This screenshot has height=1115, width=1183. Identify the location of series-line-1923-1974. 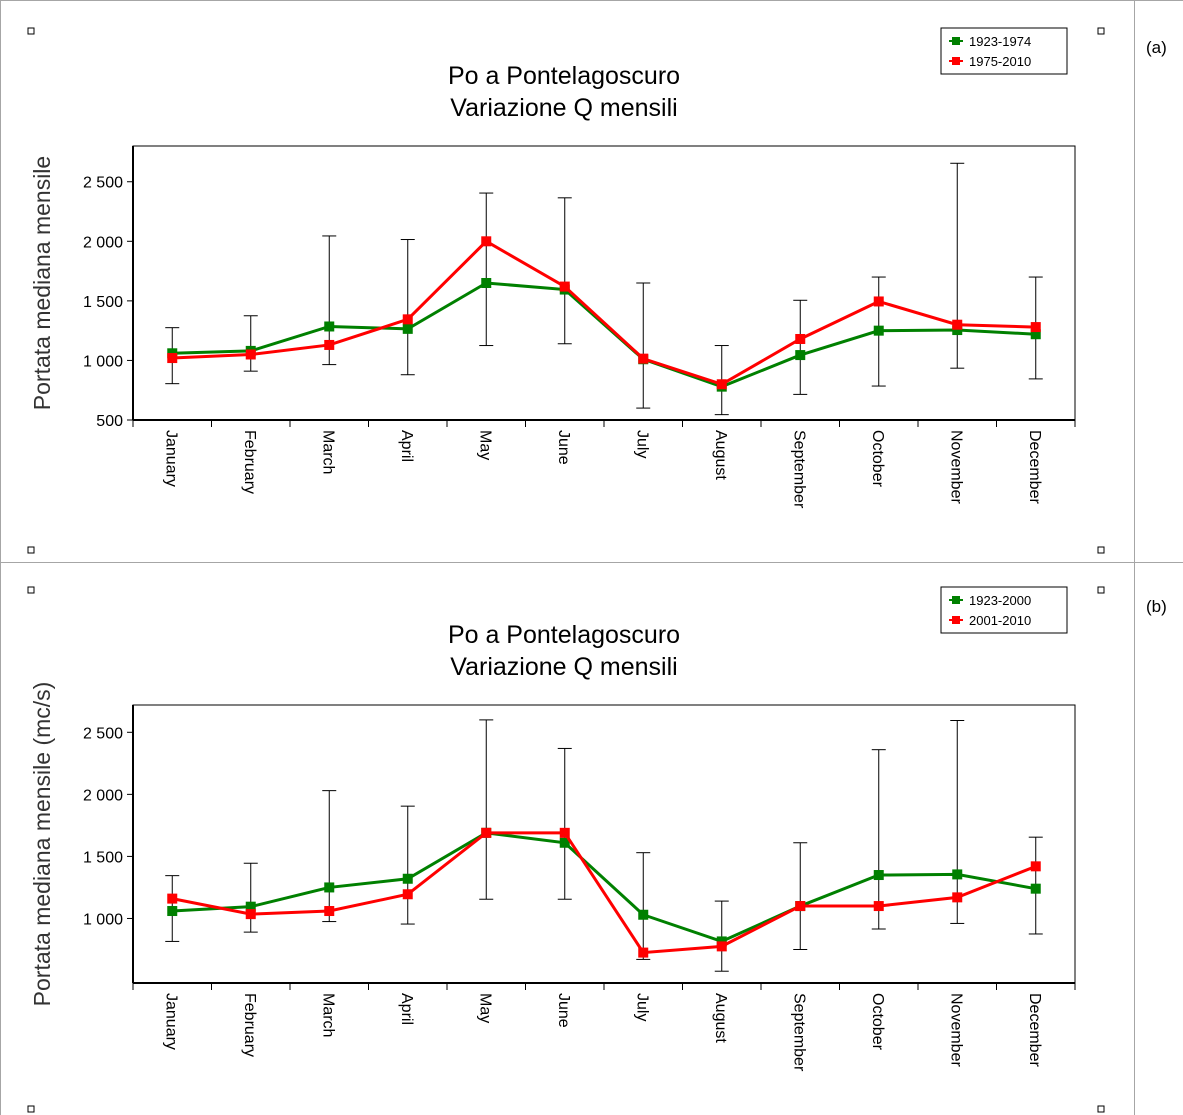
(604, 335).